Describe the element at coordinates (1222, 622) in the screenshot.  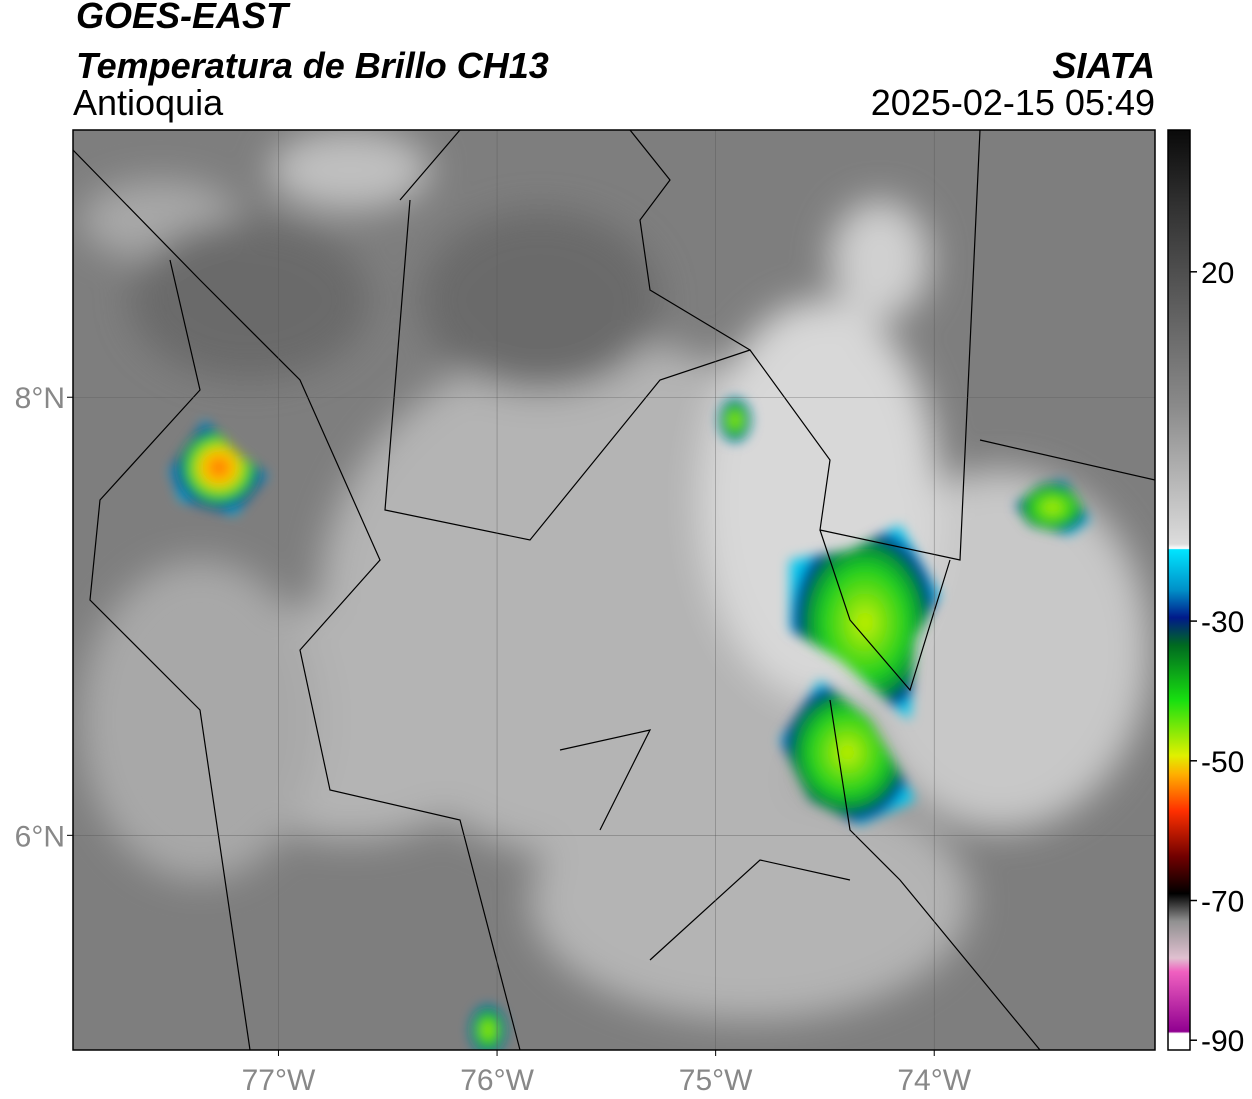
I see `colorbar-tick-label: -30` at that location.